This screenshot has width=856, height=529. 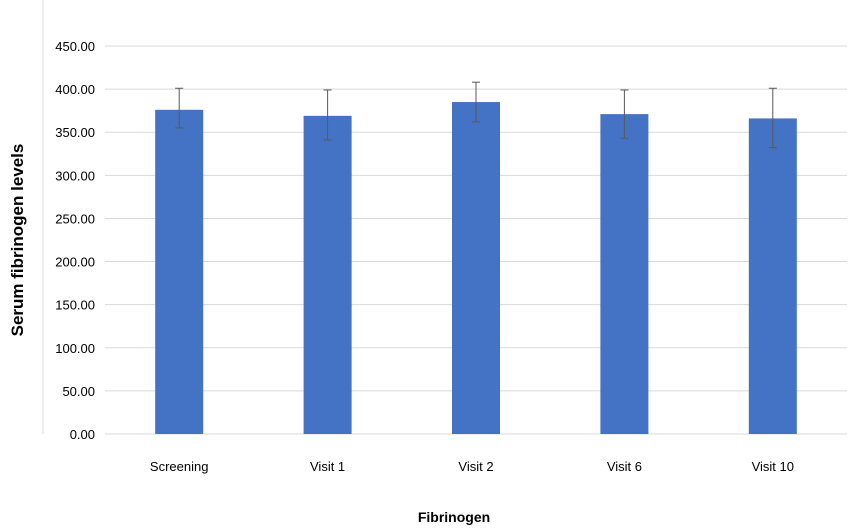 What do you see at coordinates (454, 517) in the screenshot?
I see `x-axis-title: Fibrinogen` at bounding box center [454, 517].